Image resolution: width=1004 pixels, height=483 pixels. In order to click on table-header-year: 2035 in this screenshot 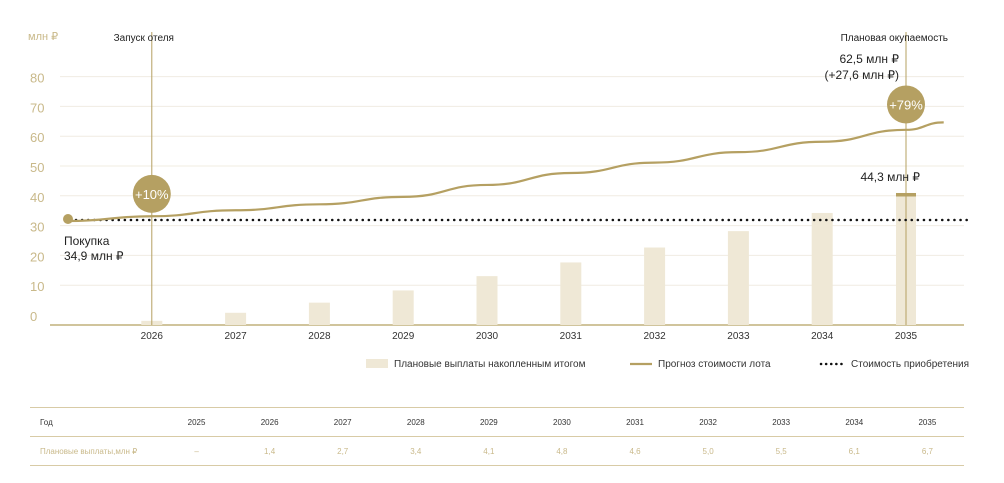, I will do `click(927, 422)`.